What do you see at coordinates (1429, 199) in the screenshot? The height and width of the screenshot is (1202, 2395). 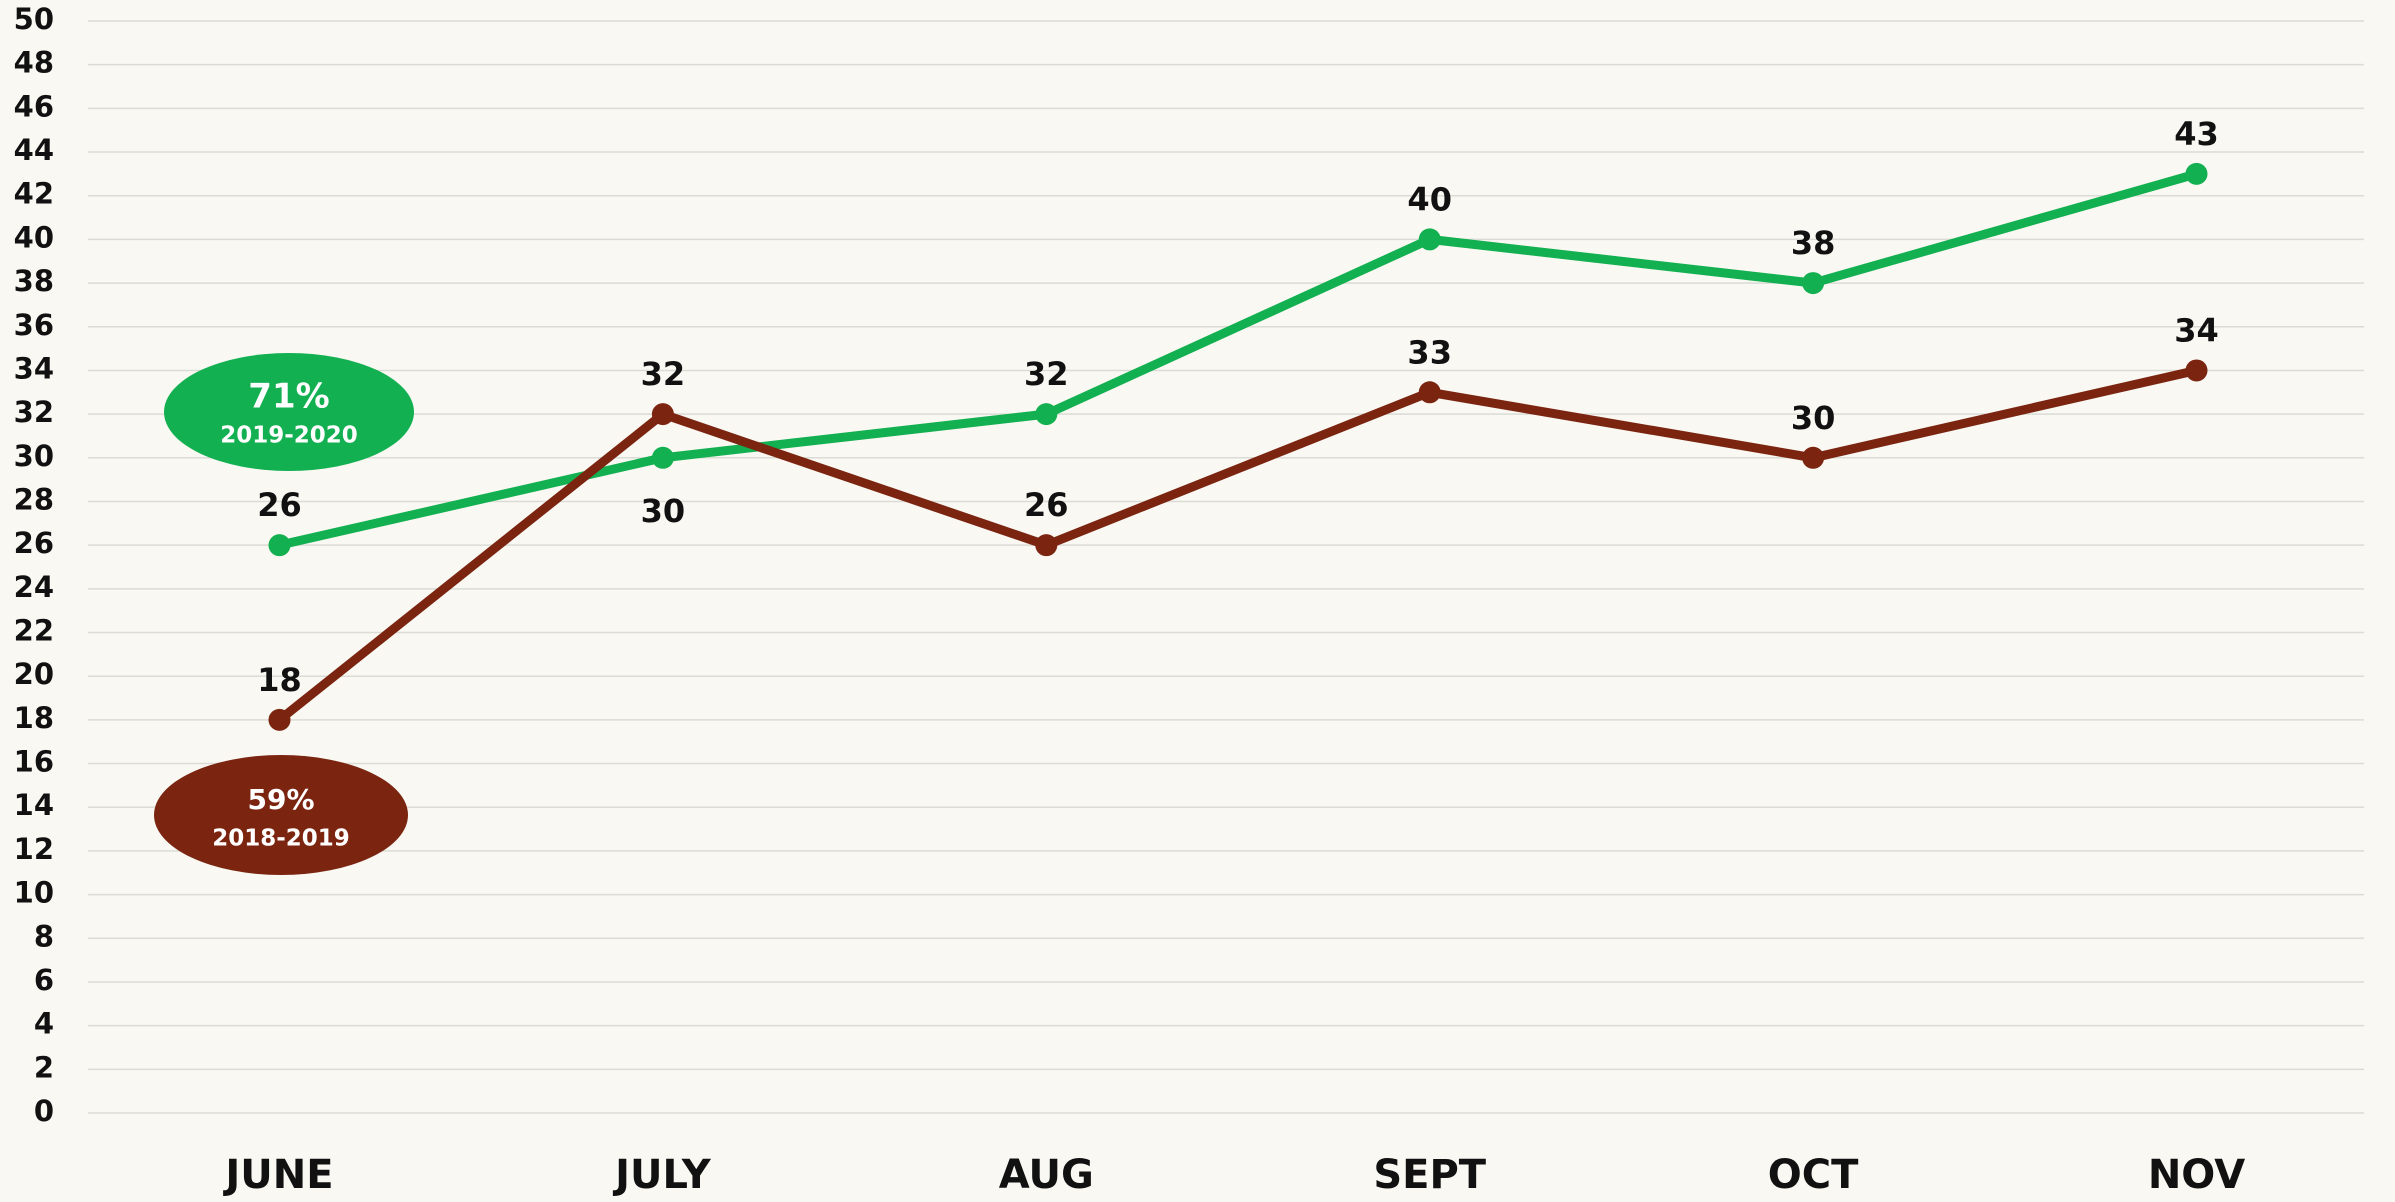 I see `data-label: 40` at bounding box center [1429, 199].